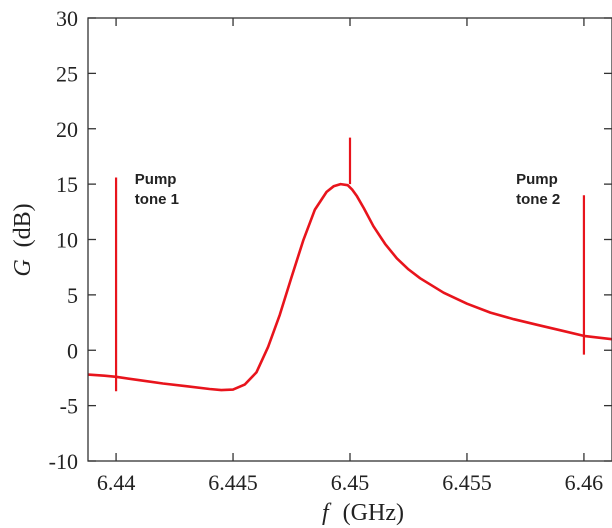 Image resolution: width=612 pixels, height=528 pixels. Describe the element at coordinates (467, 482) in the screenshot. I see `x-tick-label: 6.455` at that location.